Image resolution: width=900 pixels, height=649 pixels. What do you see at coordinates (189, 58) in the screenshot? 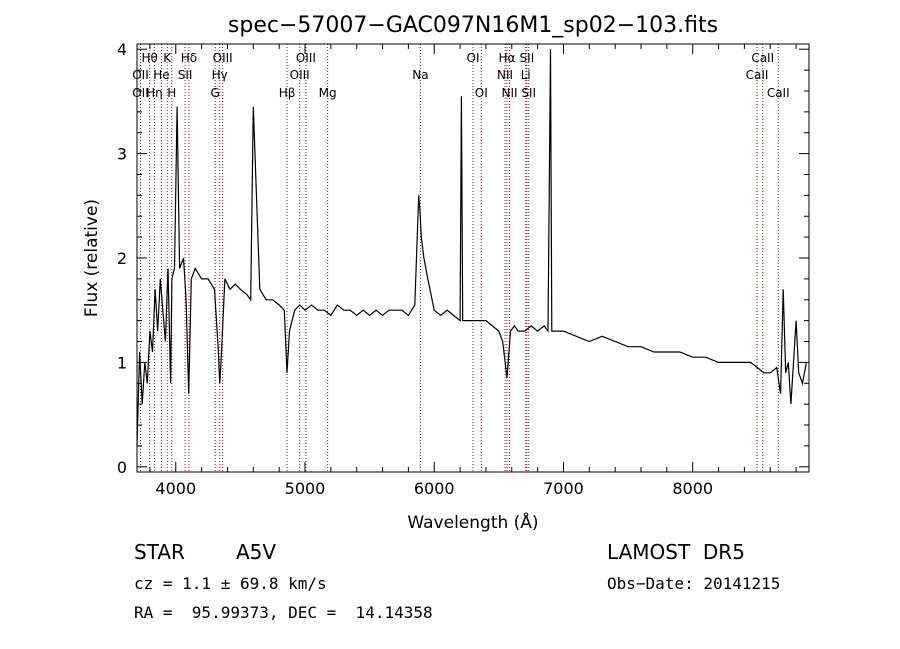
I see `spectral-line-label: Hδ` at bounding box center [189, 58].